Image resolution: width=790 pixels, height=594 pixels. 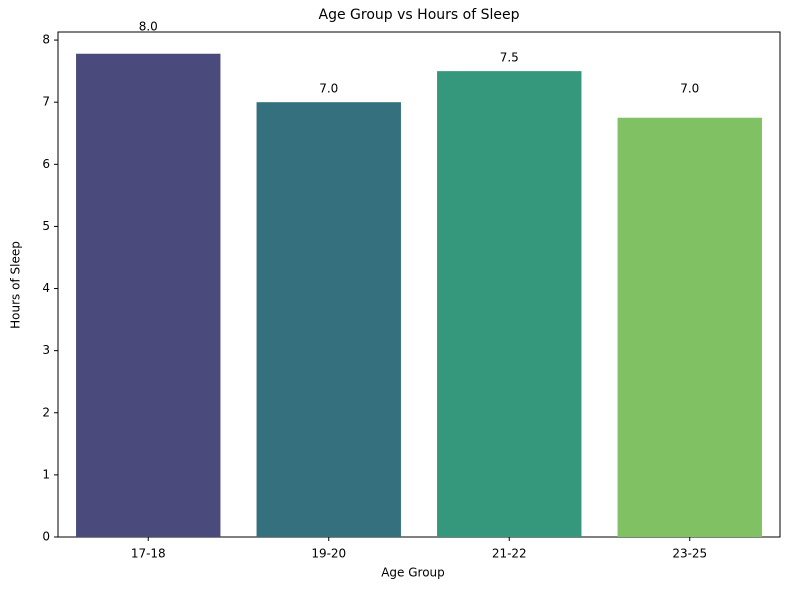 I want to click on y-tick-label: 2, so click(x=46, y=412).